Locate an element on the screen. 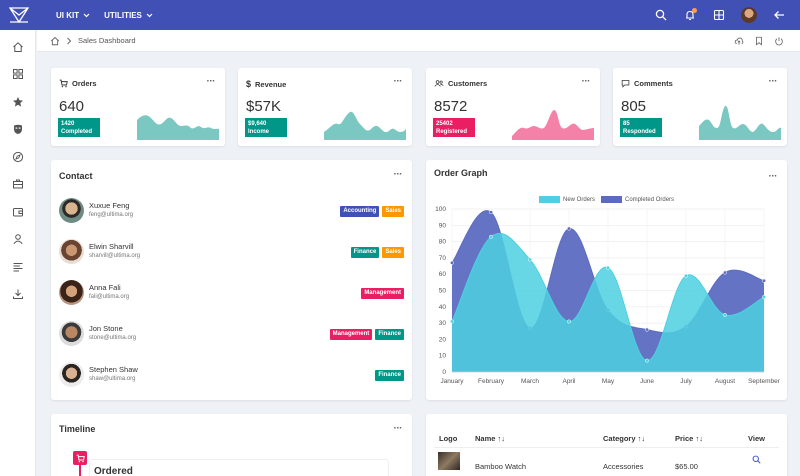 This screenshot has height=476, width=800. contact-name: Xuxue Feng is located at coordinates (109, 205).